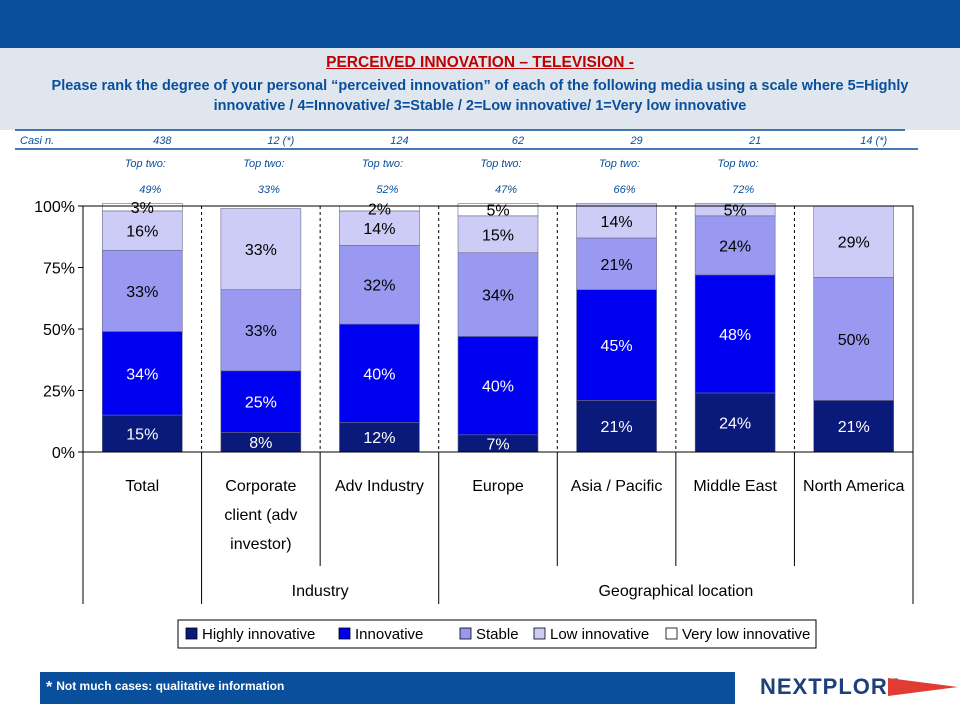  What do you see at coordinates (743, 190) in the screenshot?
I see `top-two-value: 72%` at bounding box center [743, 190].